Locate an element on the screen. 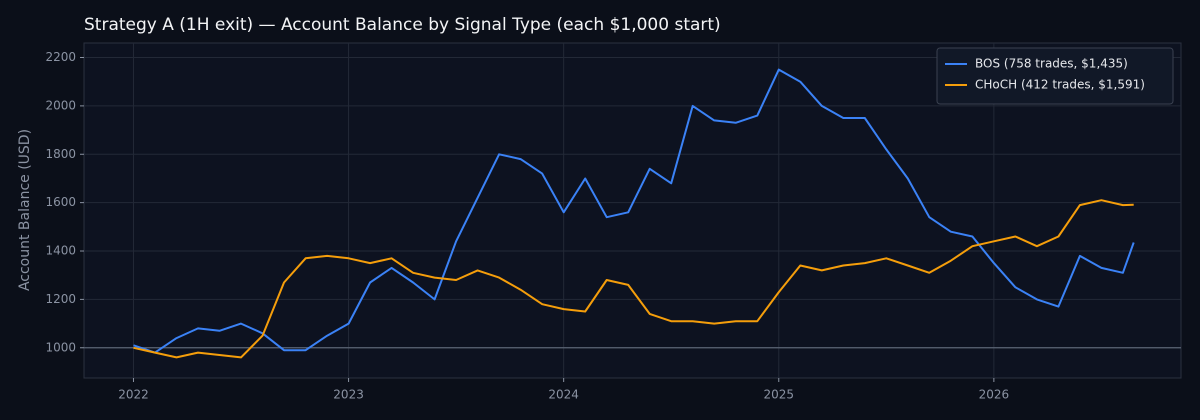 This screenshot has height=420, width=1200. y-axis-label: Account Balance (USD) is located at coordinates (25, 210).